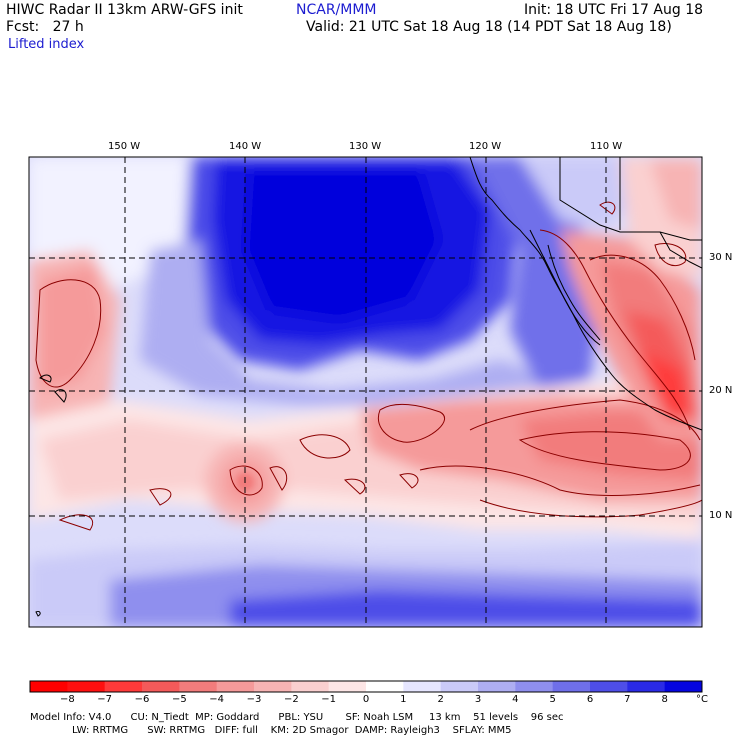  Describe the element at coordinates (478, 699) in the screenshot. I see `colorbar-tick-label: 3` at that location.